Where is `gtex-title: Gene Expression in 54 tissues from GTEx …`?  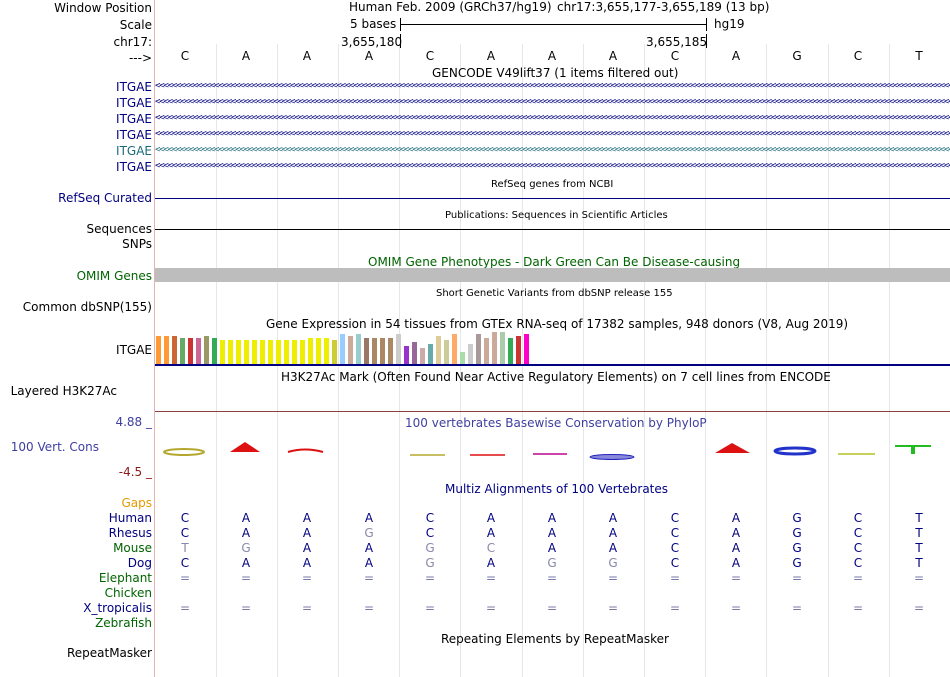
gtex-title: Gene Expression in 54 tissues from GTEx … is located at coordinates (557, 324).